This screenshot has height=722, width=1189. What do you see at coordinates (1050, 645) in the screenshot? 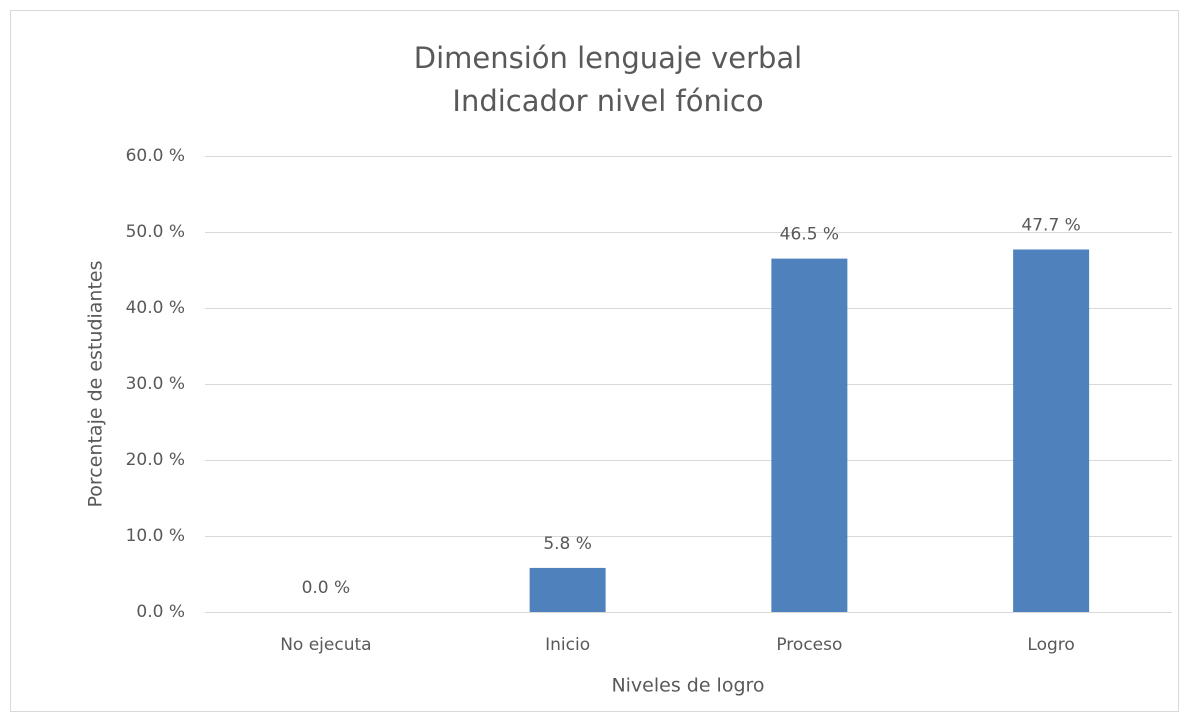
I see `x-tick-label: Logro` at bounding box center [1050, 645].